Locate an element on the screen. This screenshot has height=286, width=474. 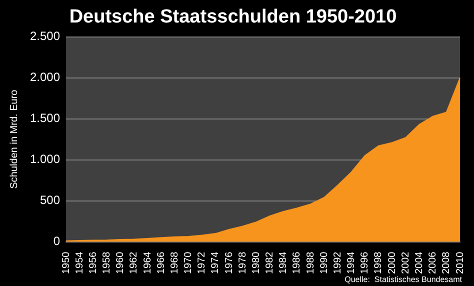
x-tick-label: 1992 is located at coordinates (338, 262).